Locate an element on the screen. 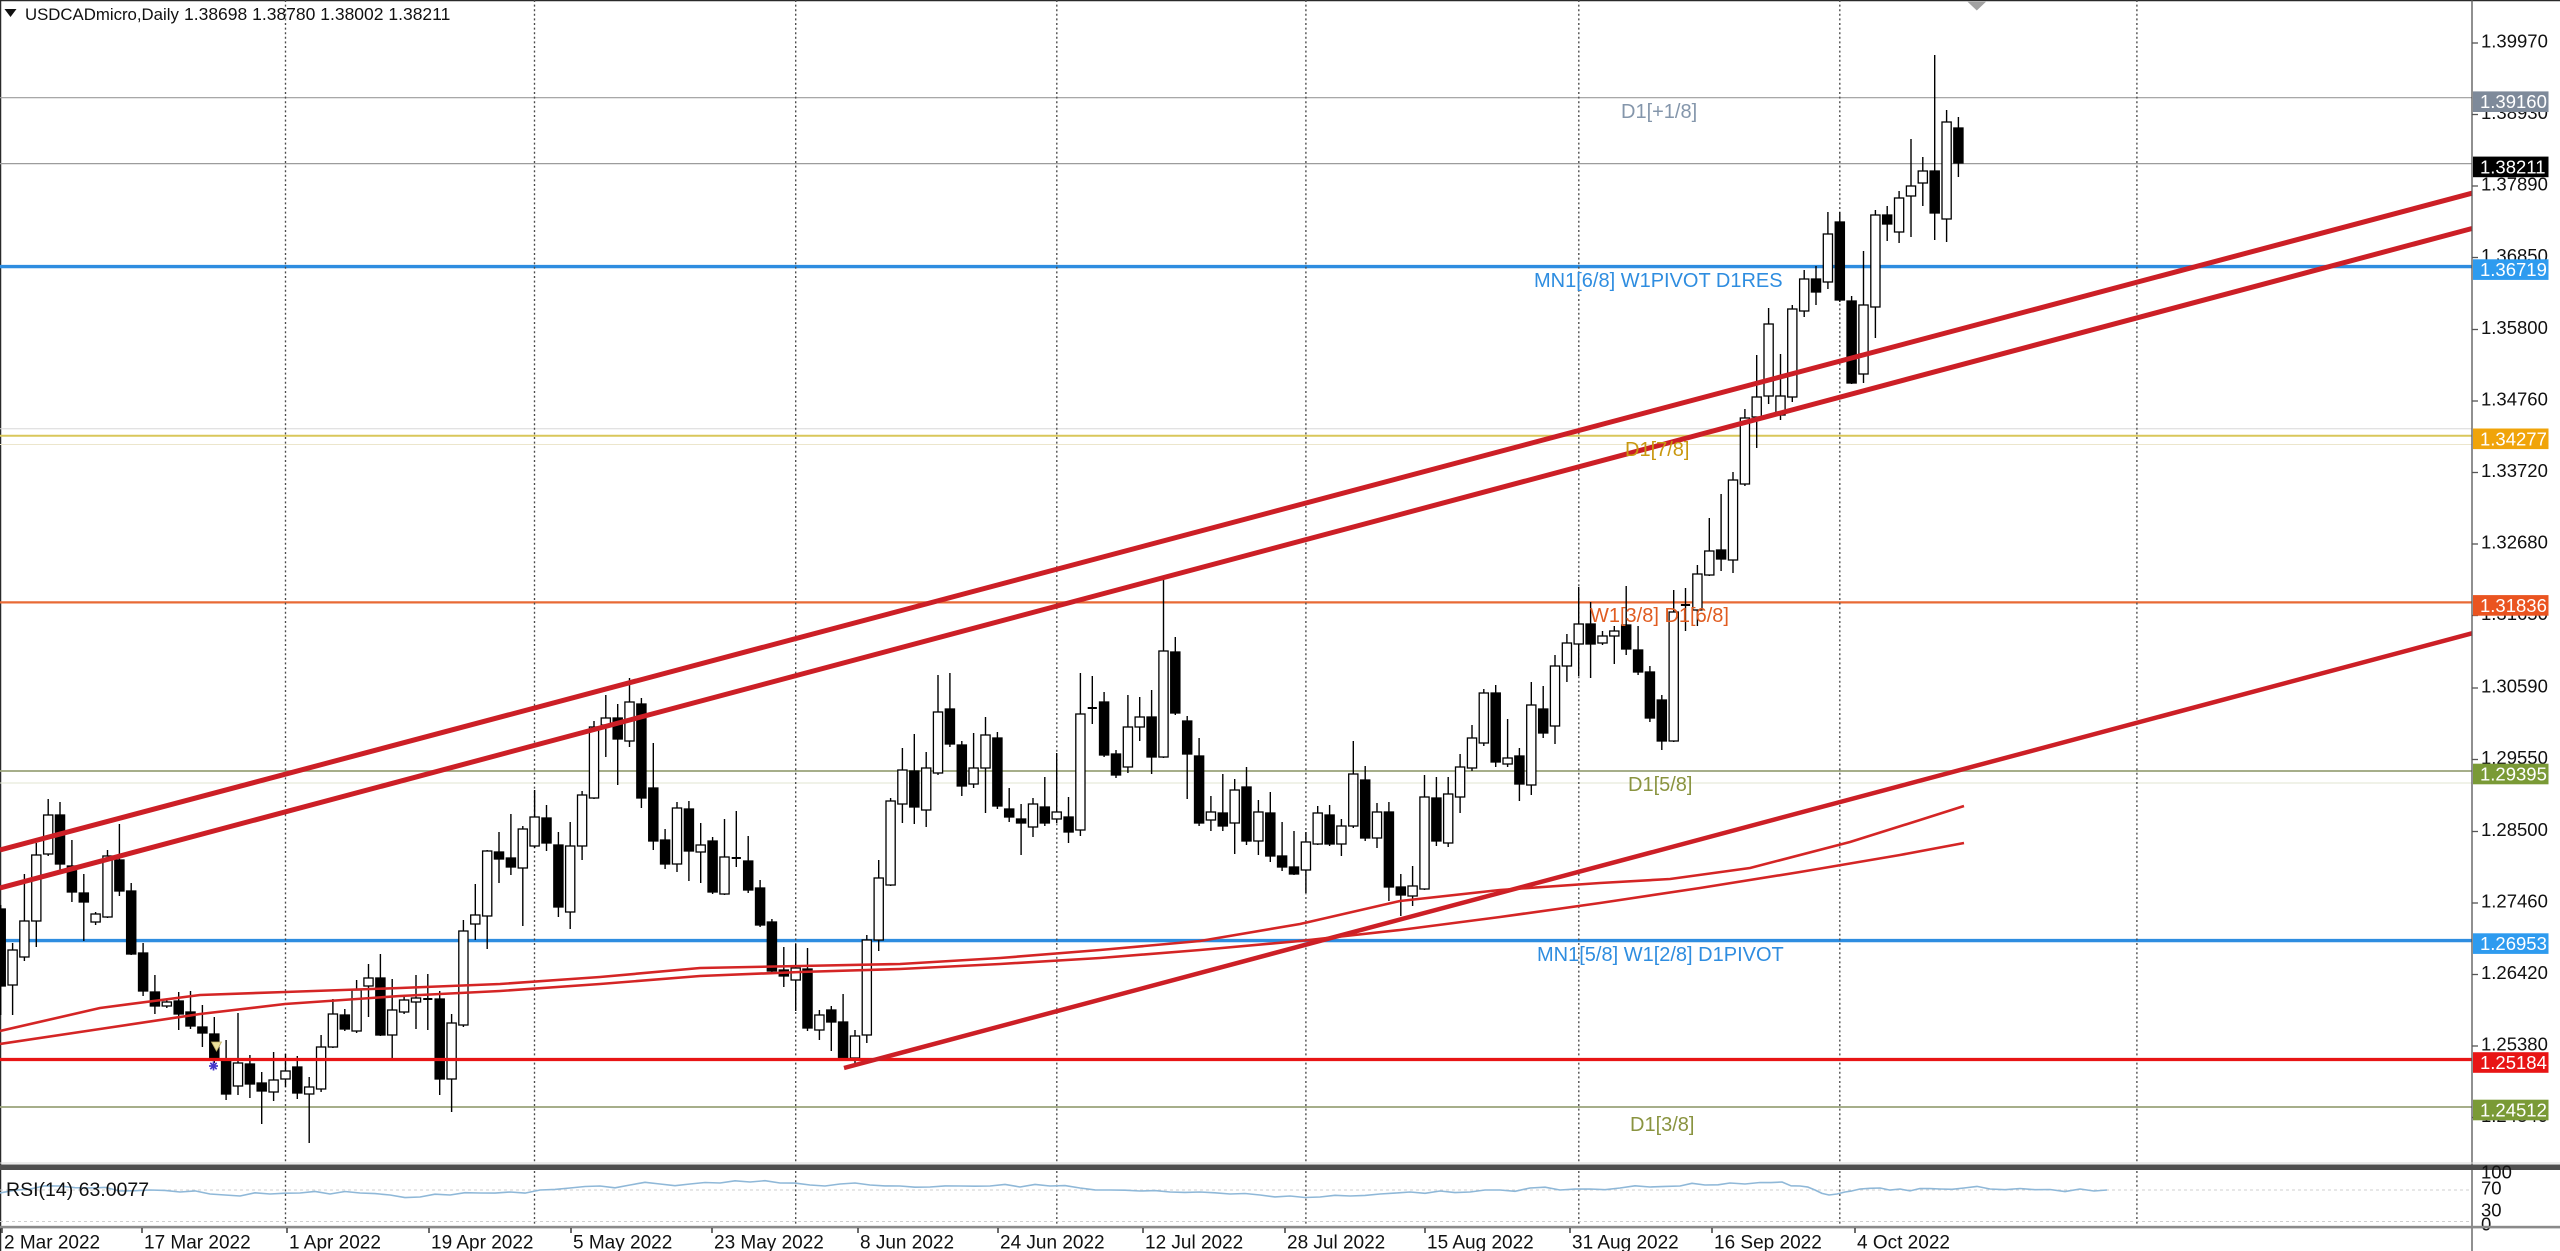 The width and height of the screenshot is (2560, 1251). svg-text: D1[+1/8] is located at coordinates (1659, 112).